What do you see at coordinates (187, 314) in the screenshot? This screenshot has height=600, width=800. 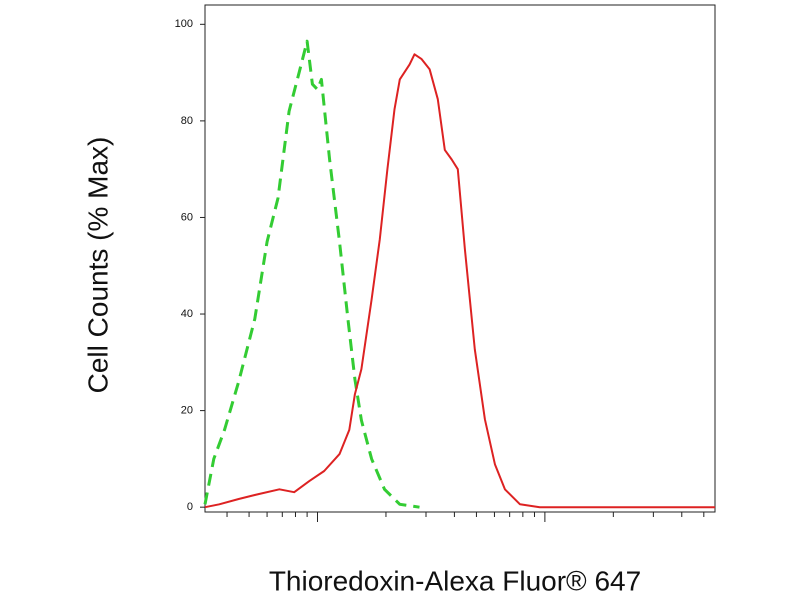 I see `y-tick-label: 40` at bounding box center [187, 314].